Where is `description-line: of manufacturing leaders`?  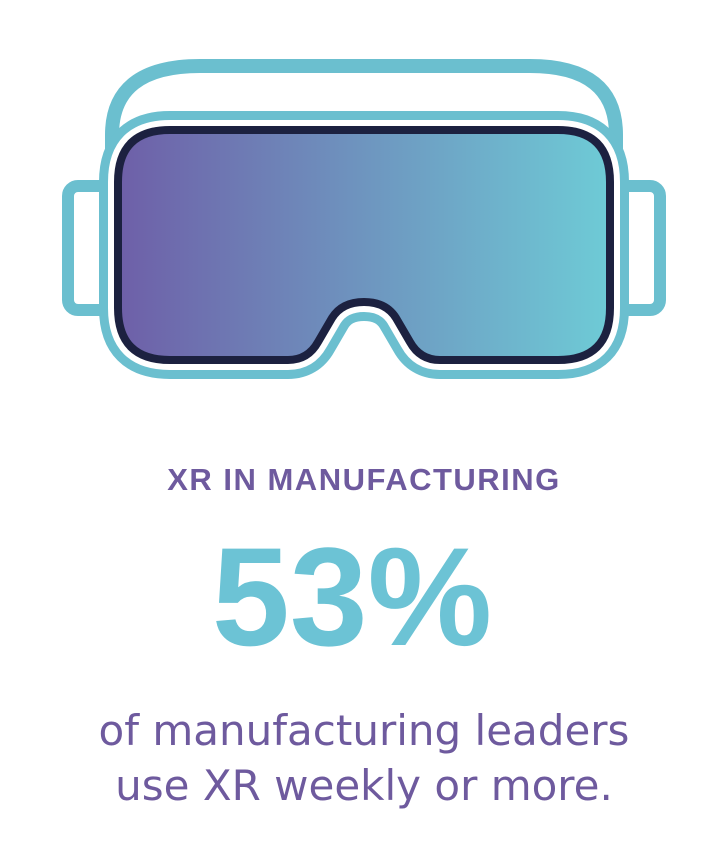
description-line: of manufacturing leaders is located at coordinates (364, 730).